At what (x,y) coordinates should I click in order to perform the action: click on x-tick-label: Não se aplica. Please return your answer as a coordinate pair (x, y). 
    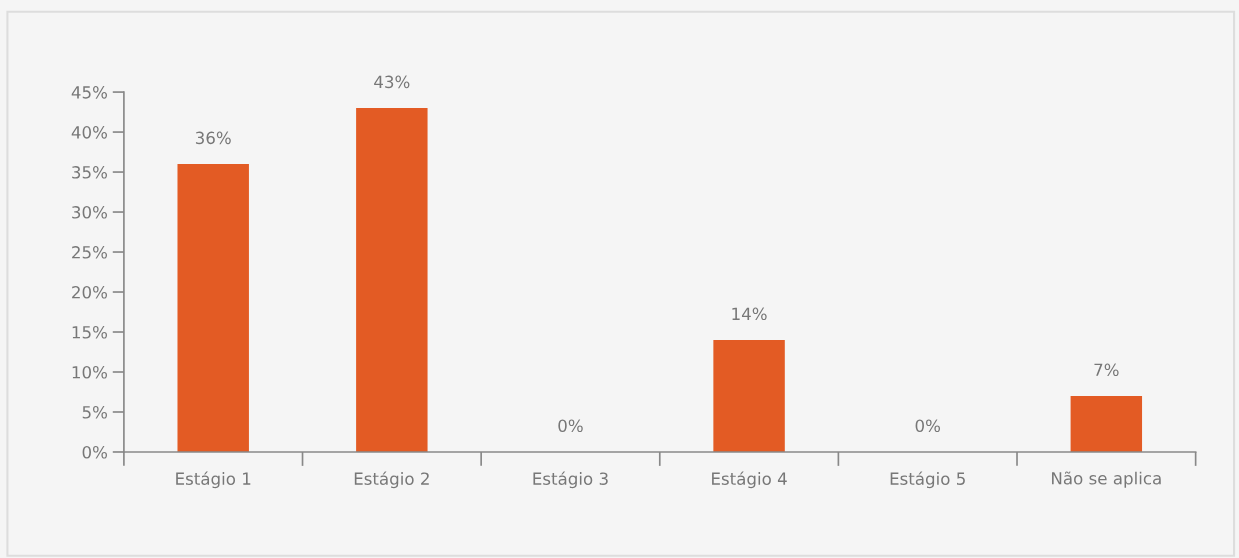
    Looking at the image, I should click on (1106, 479).